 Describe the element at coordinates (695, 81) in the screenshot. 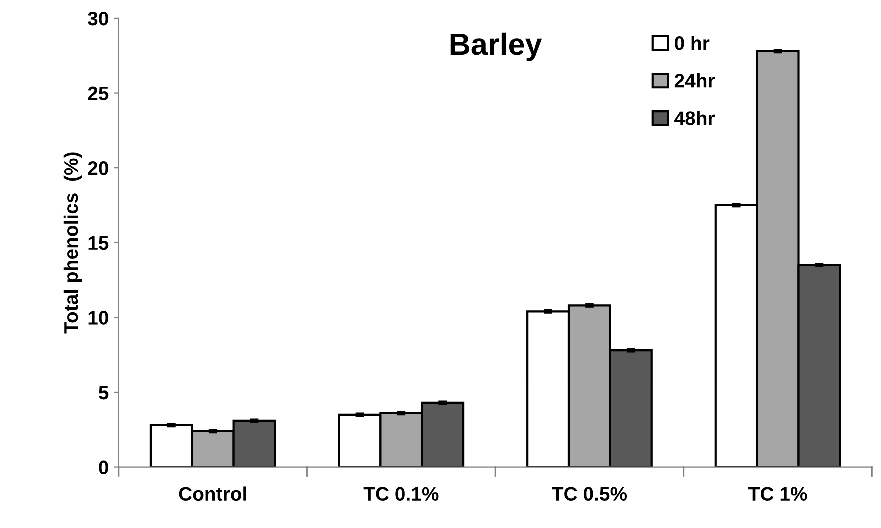

I see `legend-label: 24hr` at that location.